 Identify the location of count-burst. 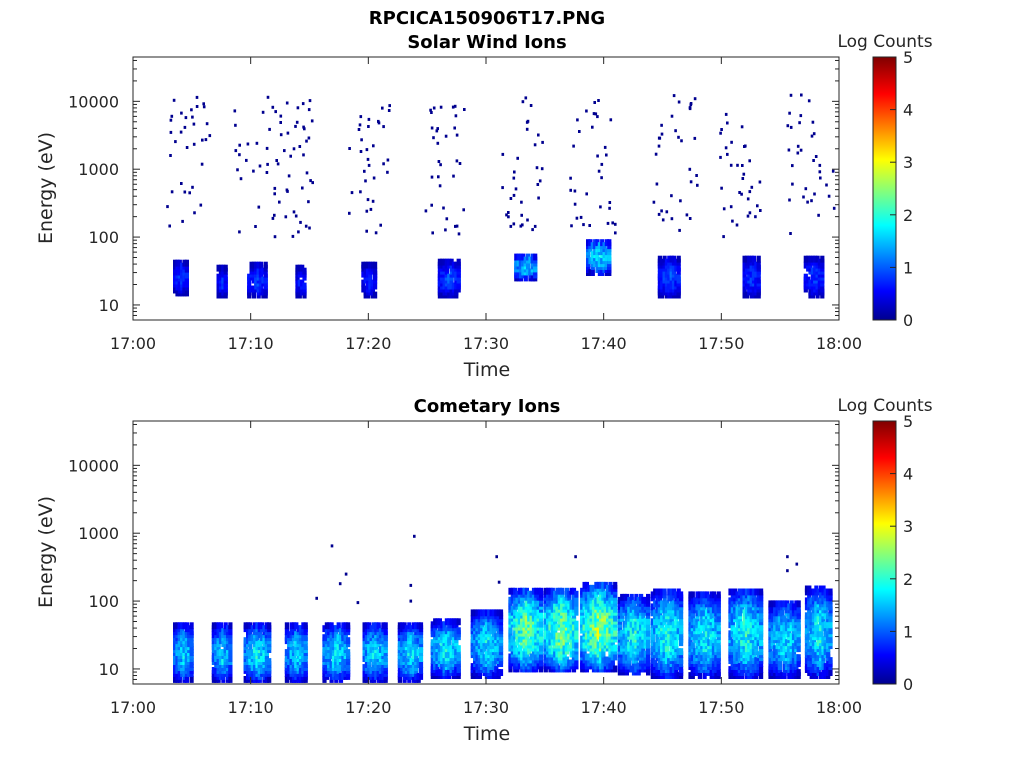
(257, 280).